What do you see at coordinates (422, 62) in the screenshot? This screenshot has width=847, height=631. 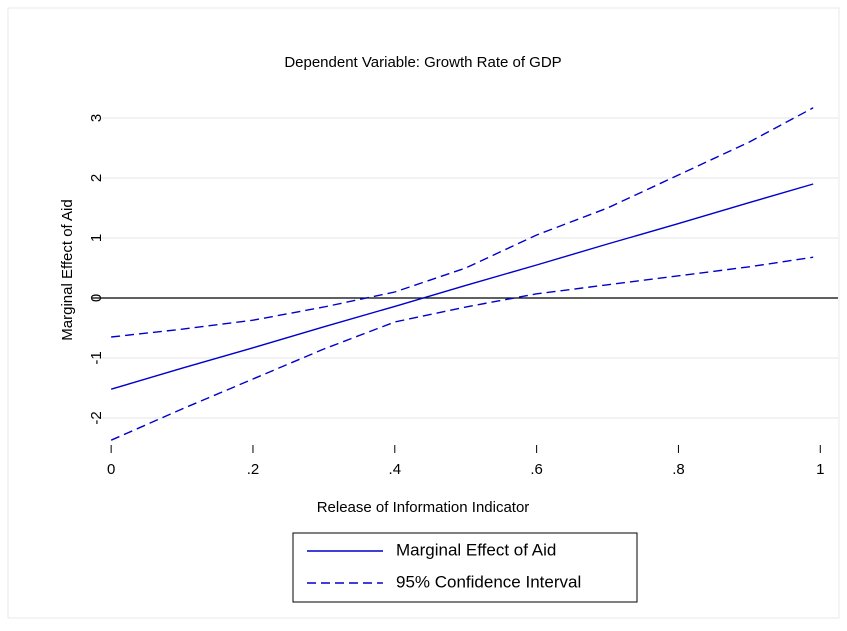 I see `chart-title: Dependent Variable: Growth Rate of GDP` at bounding box center [422, 62].